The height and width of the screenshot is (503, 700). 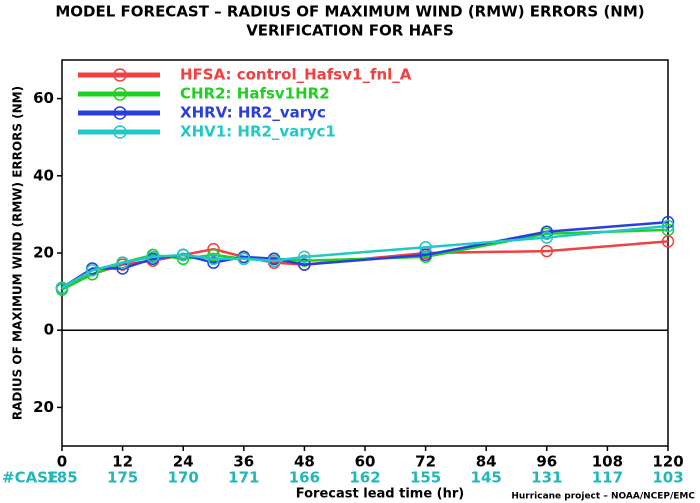 What do you see at coordinates (607, 462) in the screenshot?
I see `x-tick-label: 108` at bounding box center [607, 462].